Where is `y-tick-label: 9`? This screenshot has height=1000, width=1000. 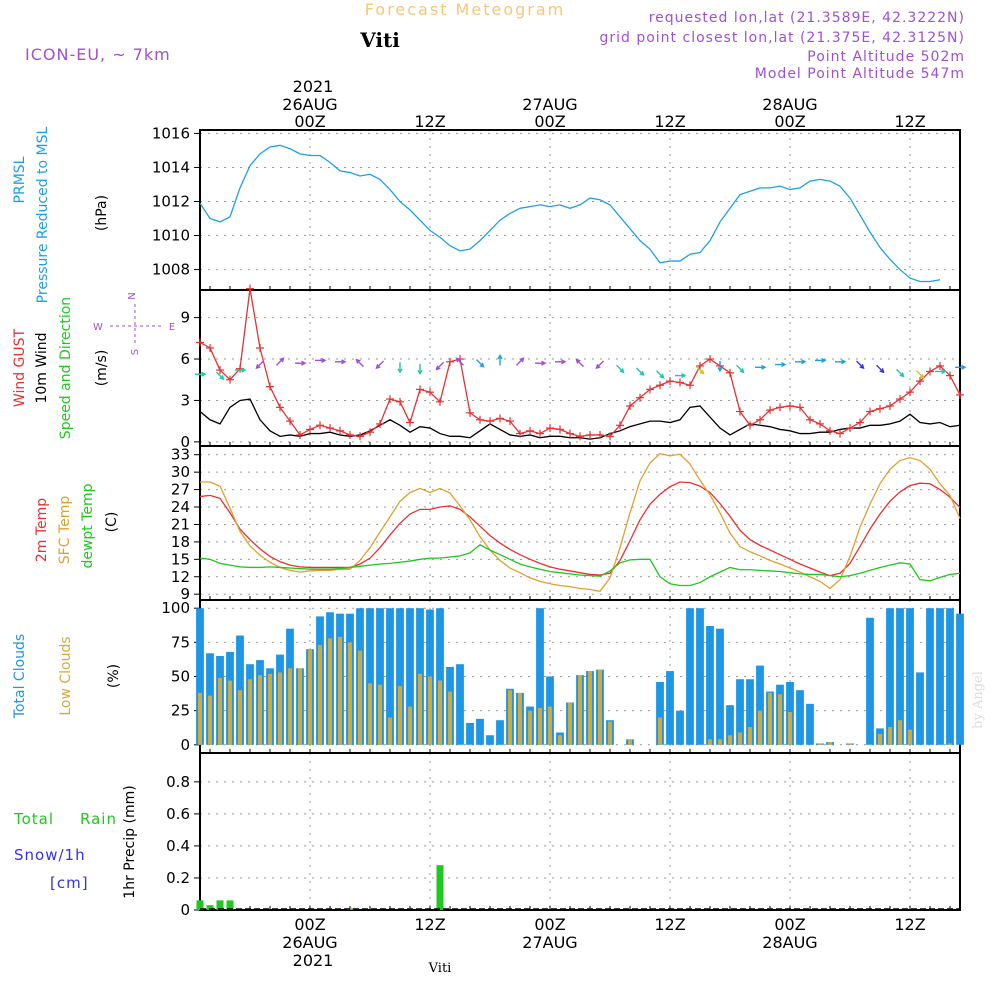 y-tick-label: 9 is located at coordinates (185, 318).